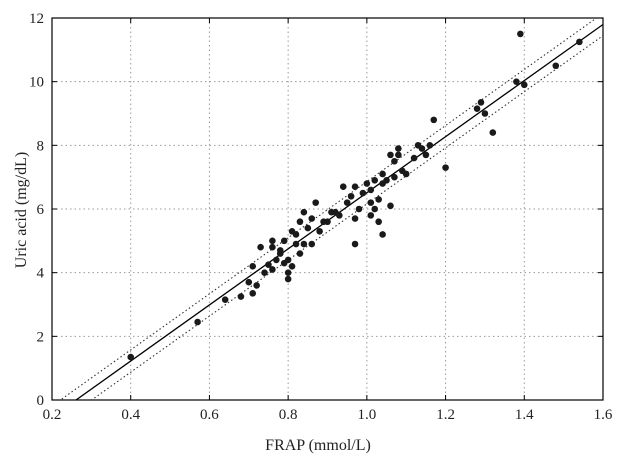 The image size is (626, 464). I want to click on x-tick-label: 0.2, so click(52, 415).